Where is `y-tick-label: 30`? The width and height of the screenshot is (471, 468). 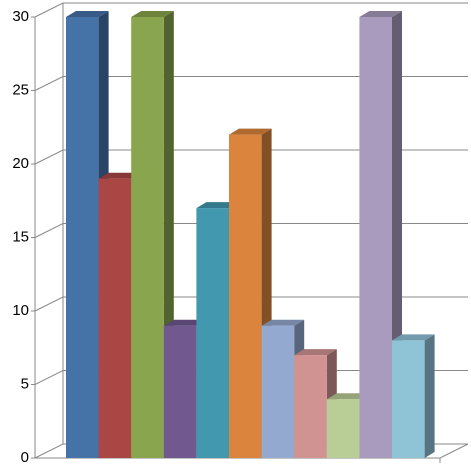 y-tick-label: 30 is located at coordinates (20, 16).